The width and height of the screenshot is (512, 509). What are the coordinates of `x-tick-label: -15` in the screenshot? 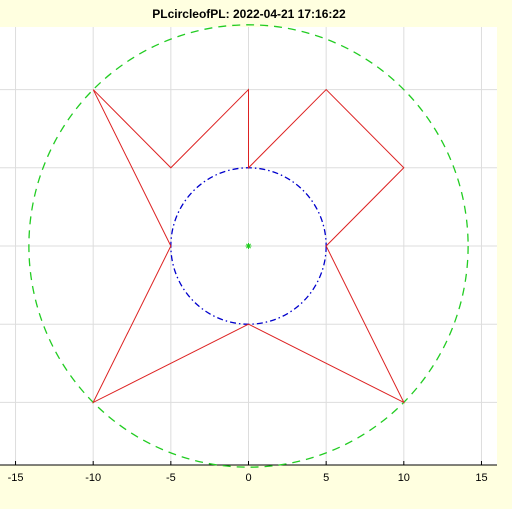 It's located at (16, 478).